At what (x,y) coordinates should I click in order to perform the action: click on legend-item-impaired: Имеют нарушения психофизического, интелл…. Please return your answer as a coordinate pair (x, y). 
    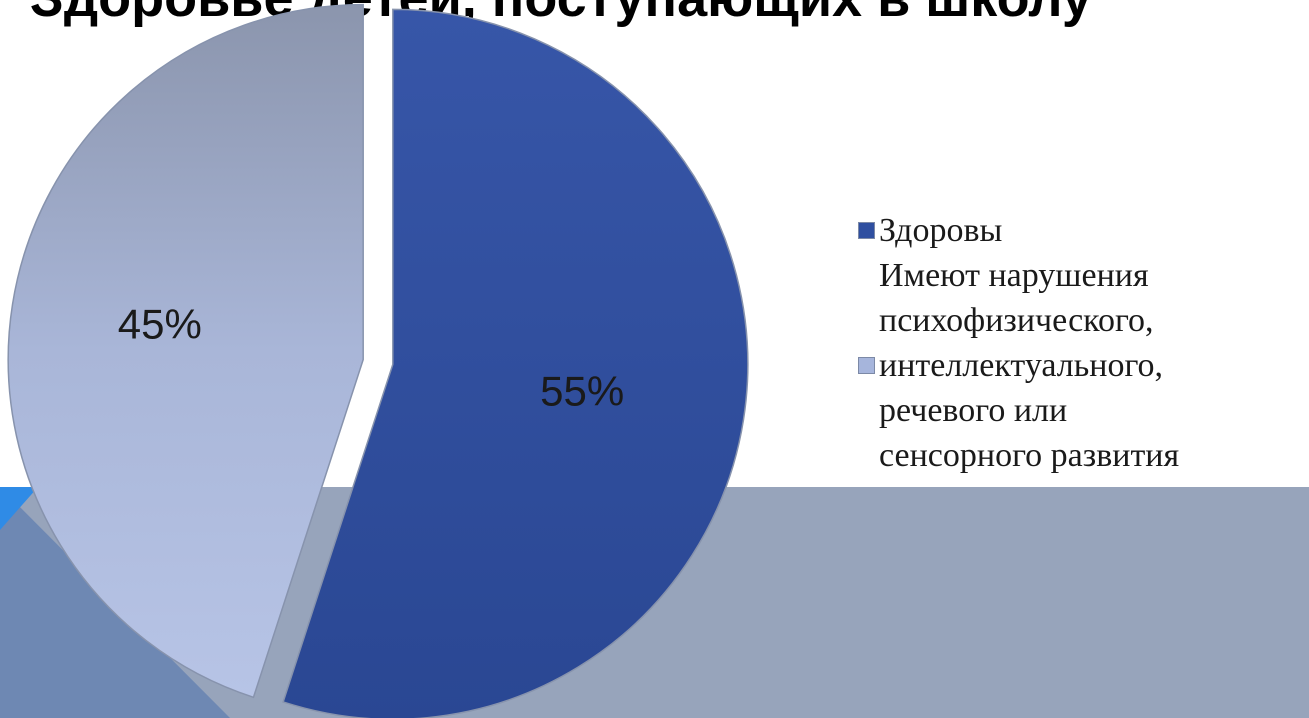
    Looking at the image, I should click on (1083, 365).